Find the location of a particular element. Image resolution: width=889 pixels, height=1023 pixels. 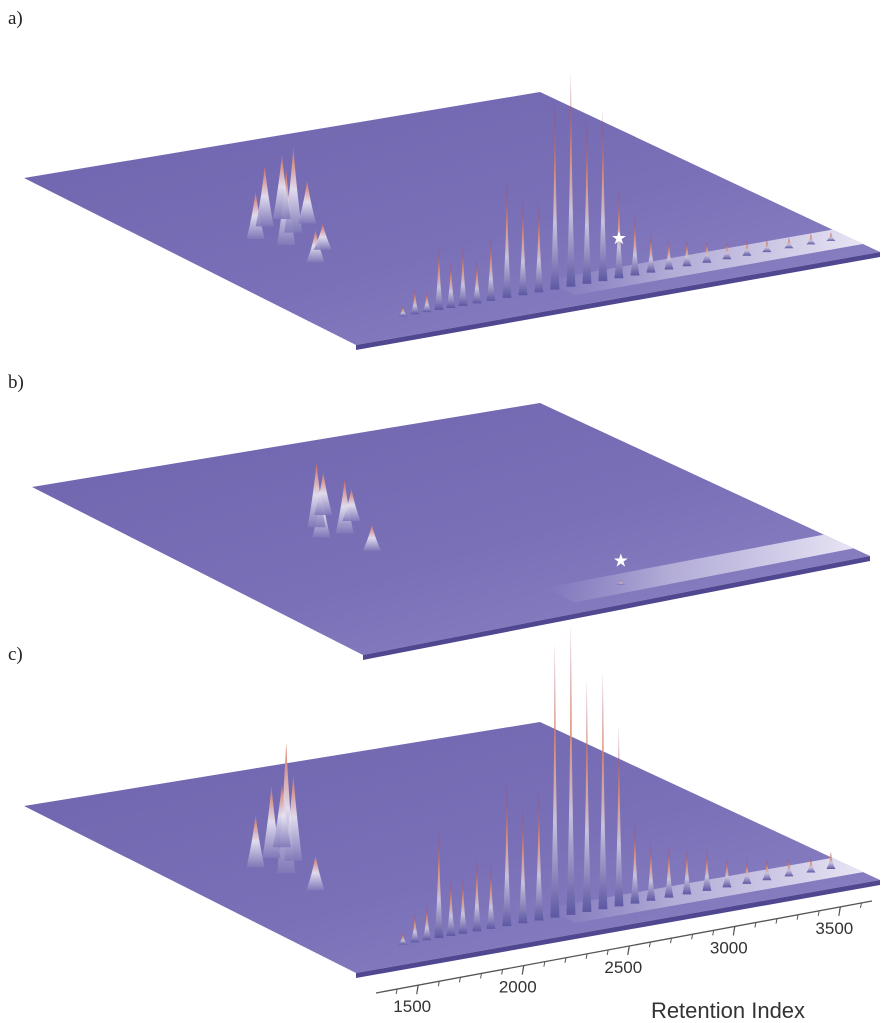

x-tick-label: 3500 is located at coordinates (834, 928).